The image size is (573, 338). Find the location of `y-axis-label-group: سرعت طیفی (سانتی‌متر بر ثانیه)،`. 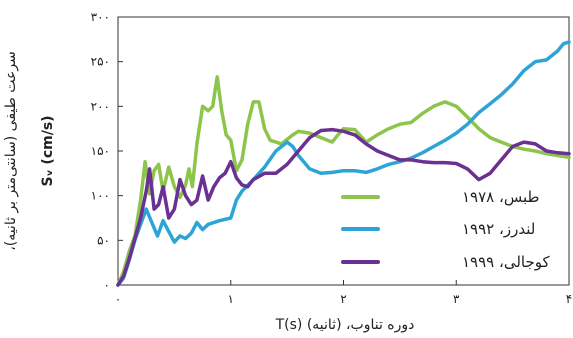

y-axis-label-group: سرعت طیفی (سانتی‌متر بر ثانیه)، is located at coordinates (11, 151).